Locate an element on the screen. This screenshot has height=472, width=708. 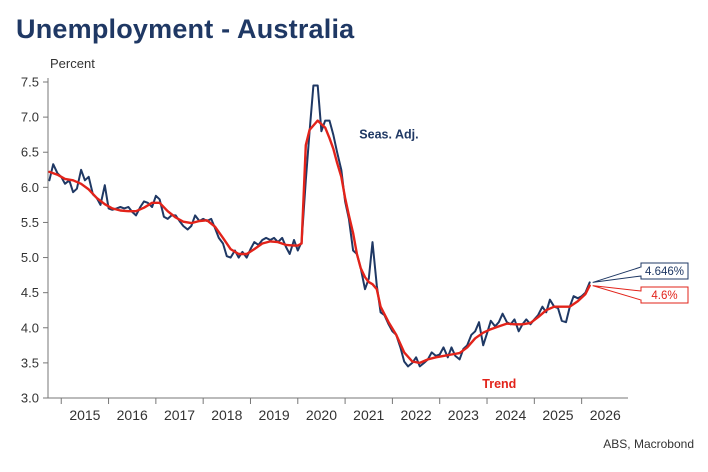
x-tick-label: 2022 is located at coordinates (415, 415).